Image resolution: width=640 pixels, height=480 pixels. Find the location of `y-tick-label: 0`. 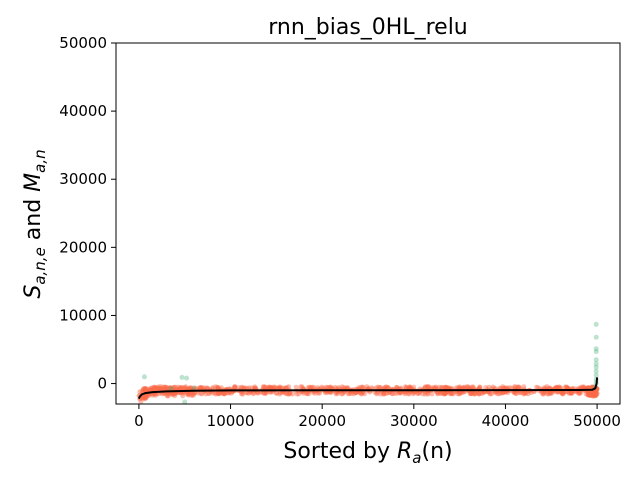

y-tick-label: 0 is located at coordinates (102, 384).